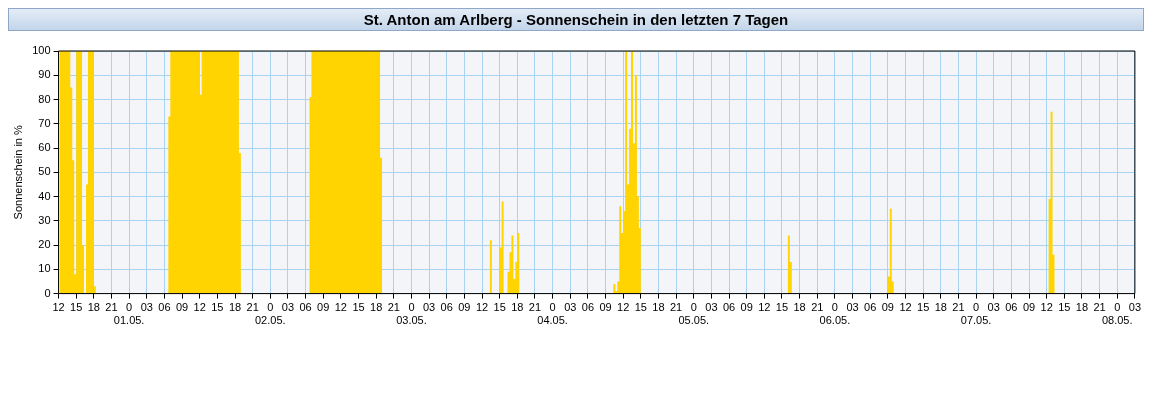 Image resolution: width=1152 pixels, height=400 pixels. What do you see at coordinates (44, 98) in the screenshot?
I see `y-tick-label: 80` at bounding box center [44, 98].